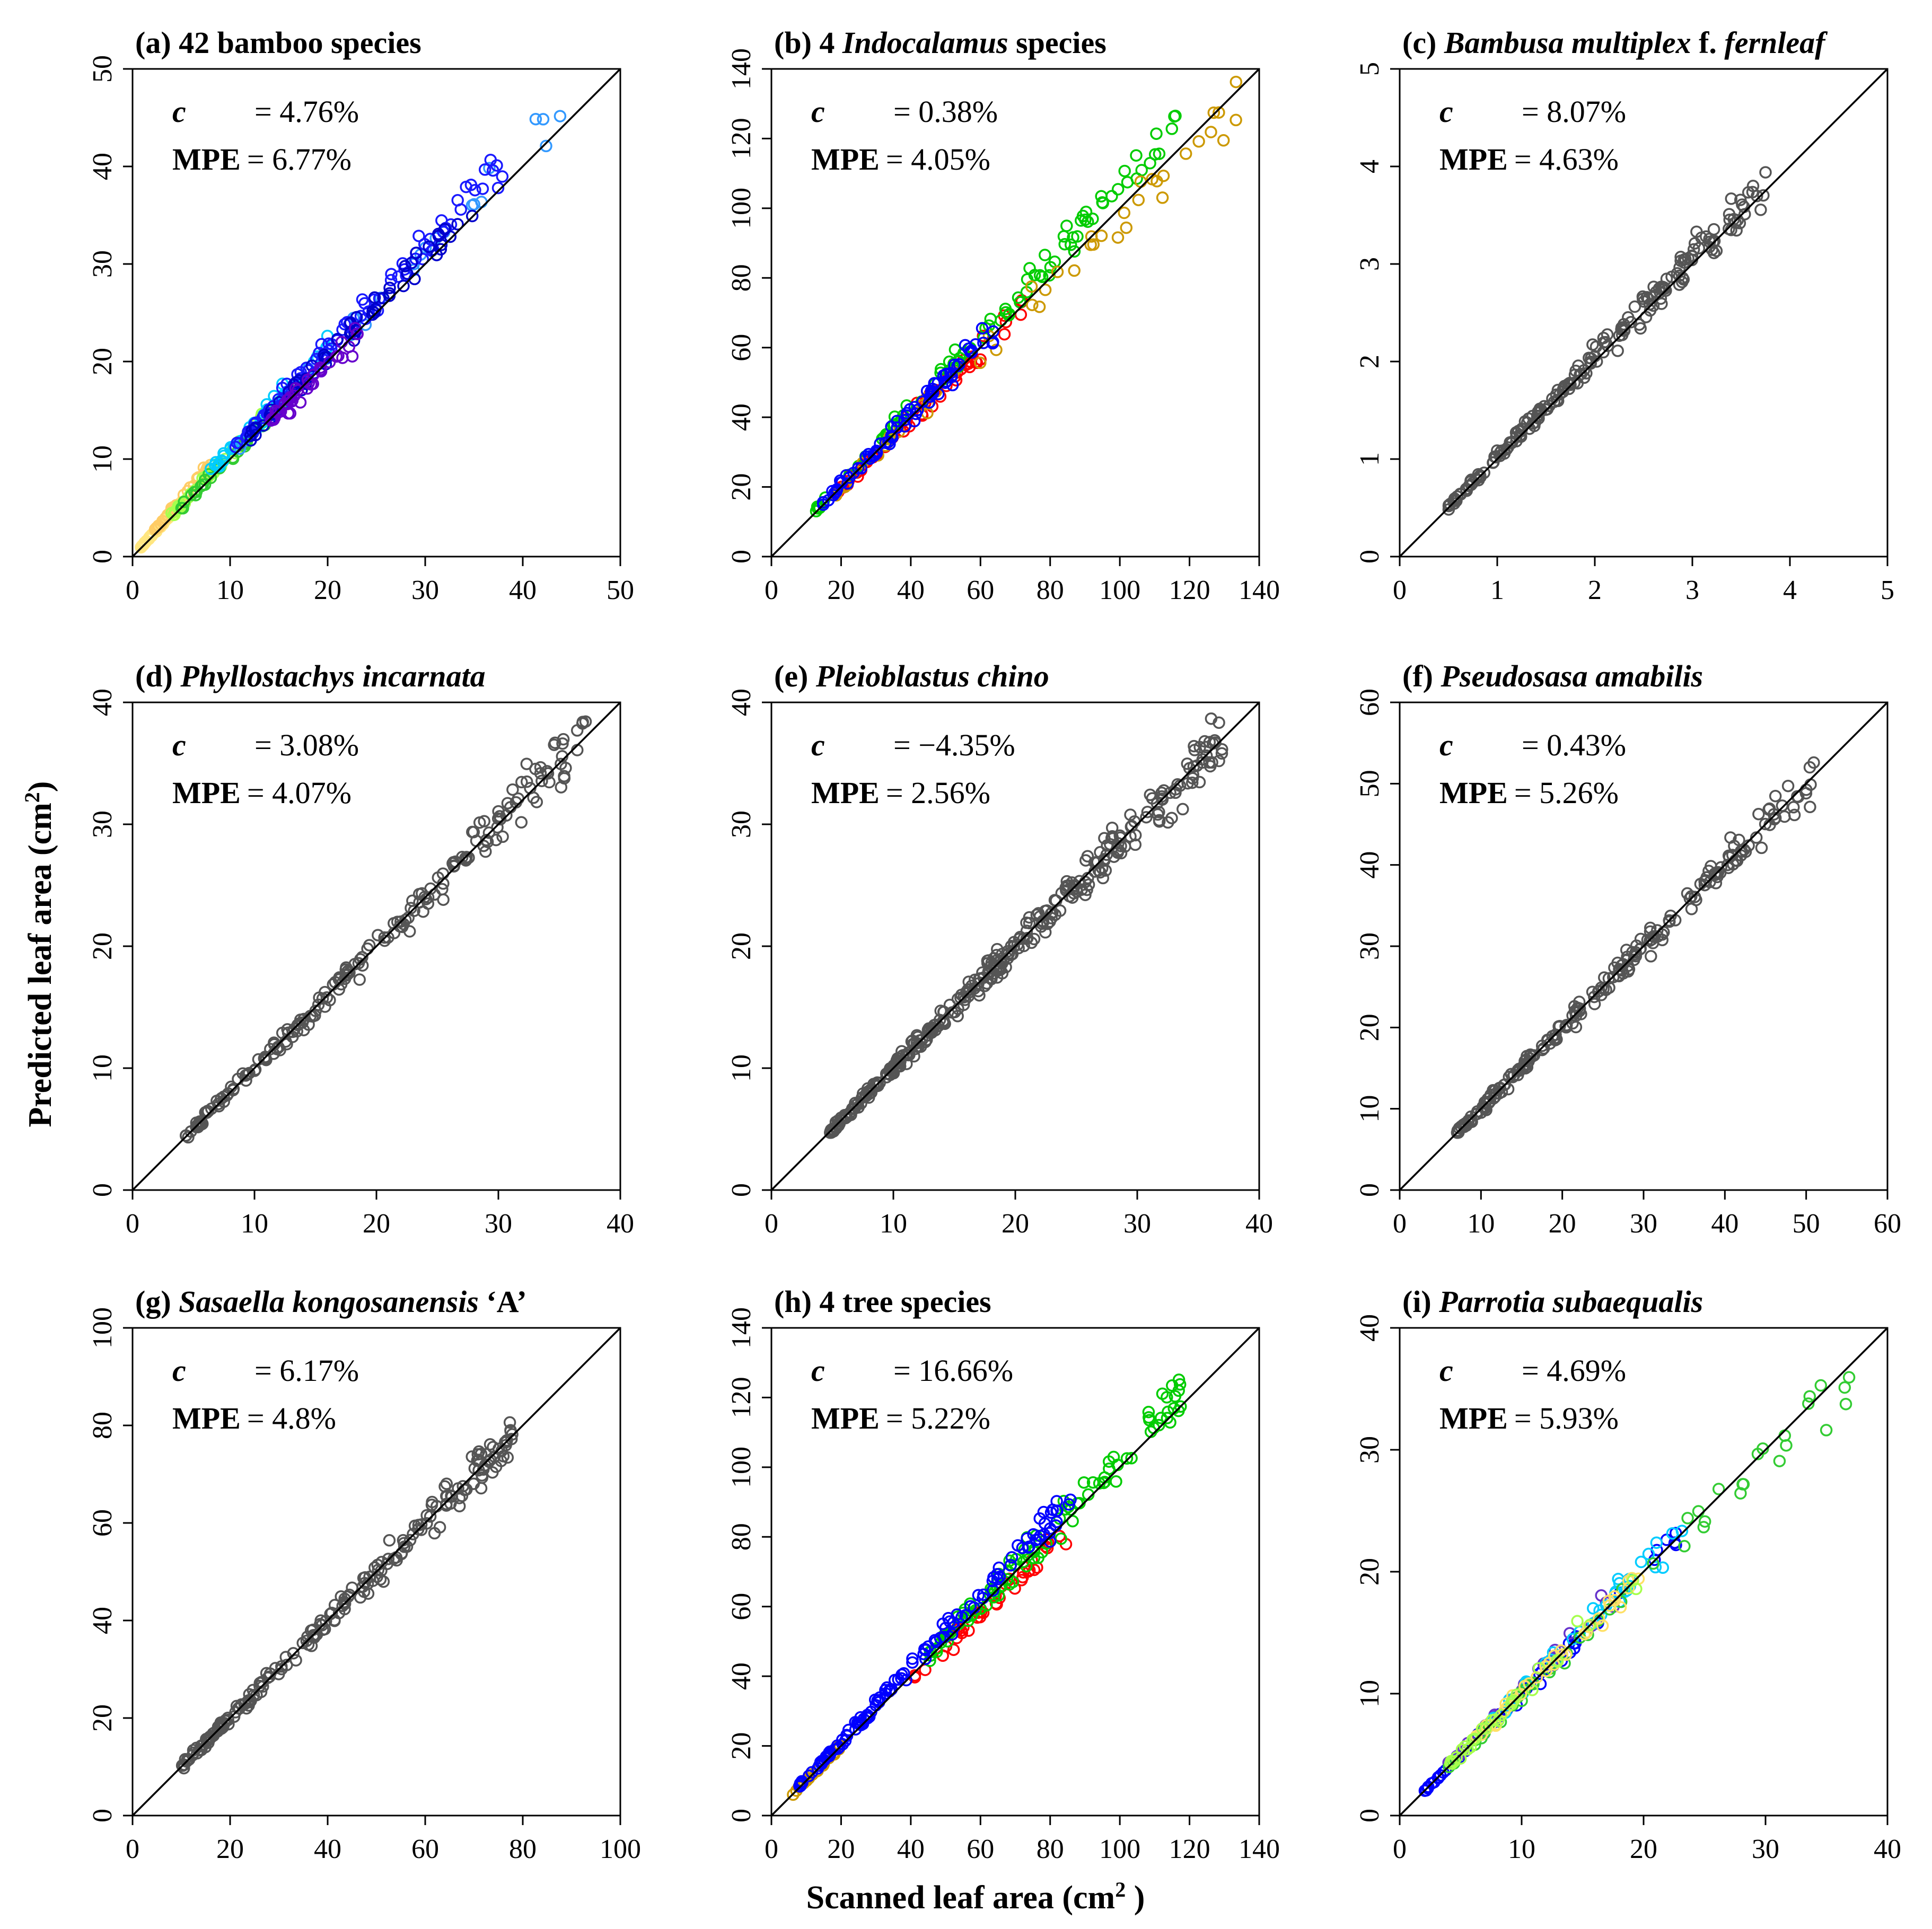 This screenshot has width=1932, height=1929. I want to click on c-statistic: c = 0.43%, so click(1532, 745).